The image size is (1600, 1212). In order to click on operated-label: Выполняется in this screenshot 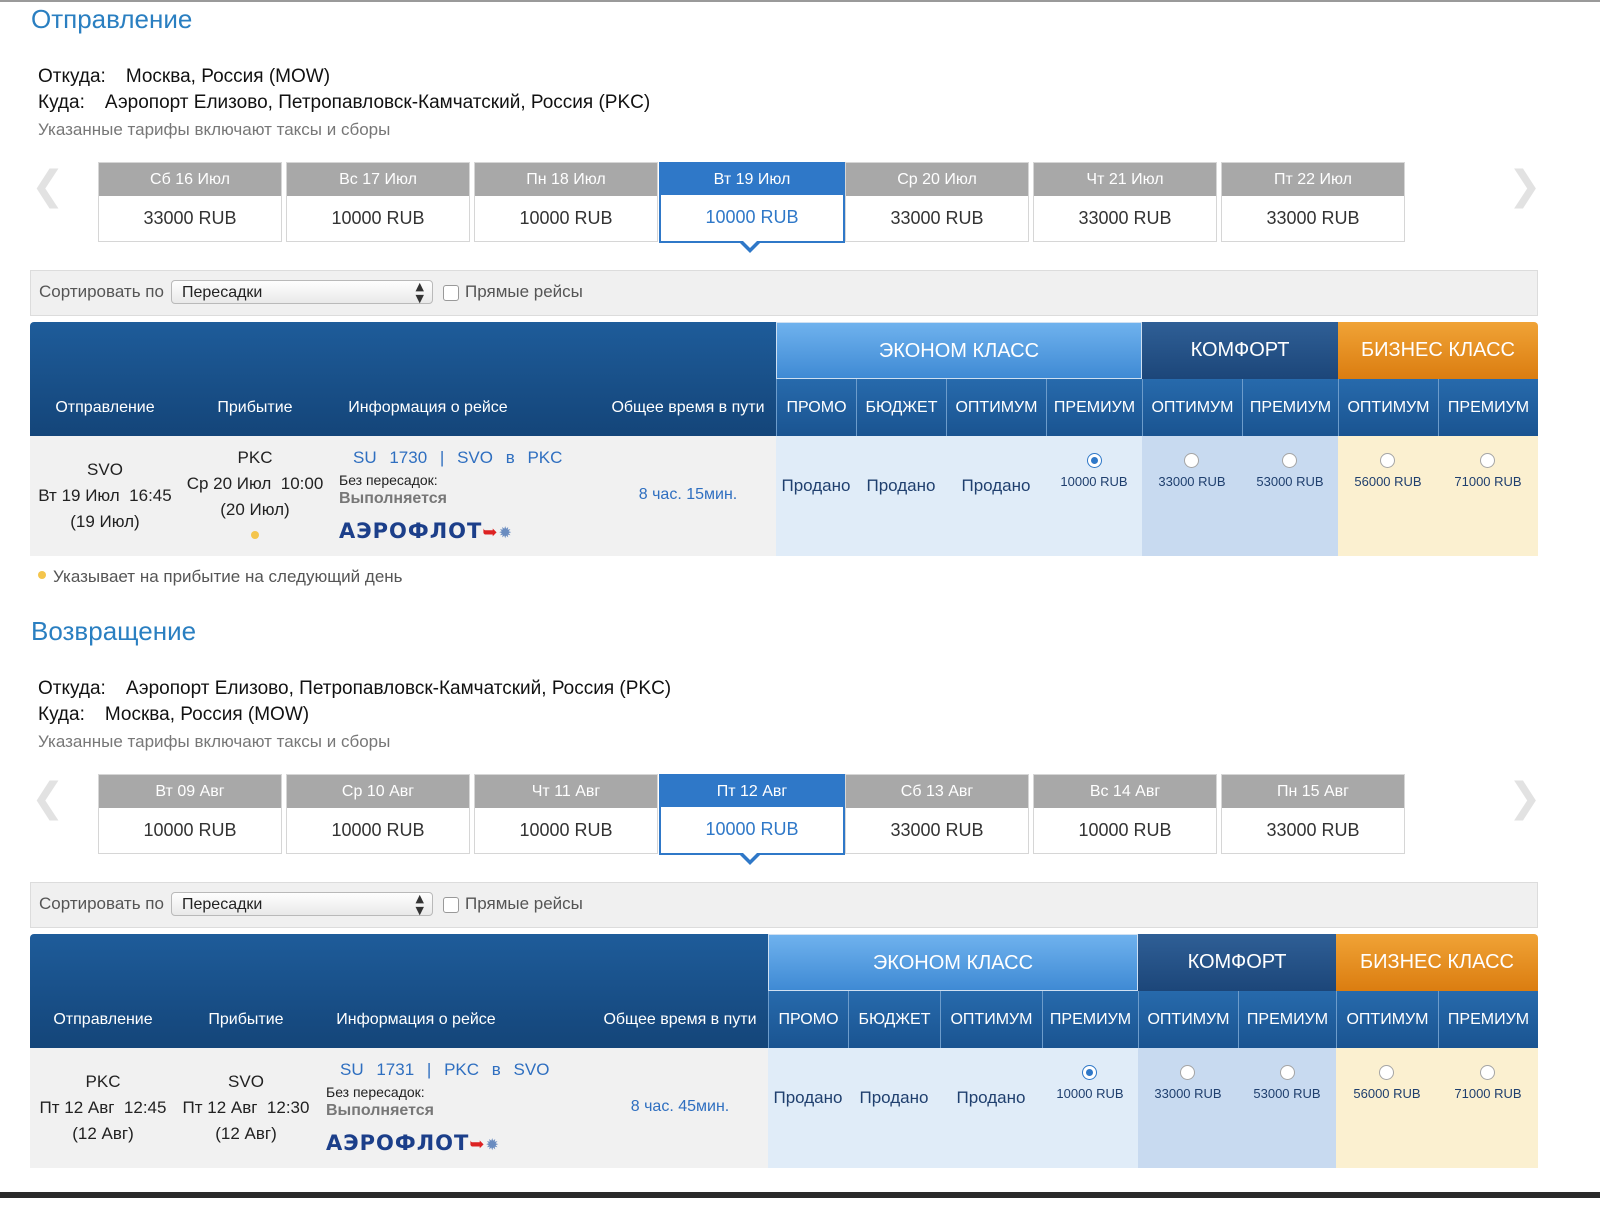, I will do `click(393, 498)`.